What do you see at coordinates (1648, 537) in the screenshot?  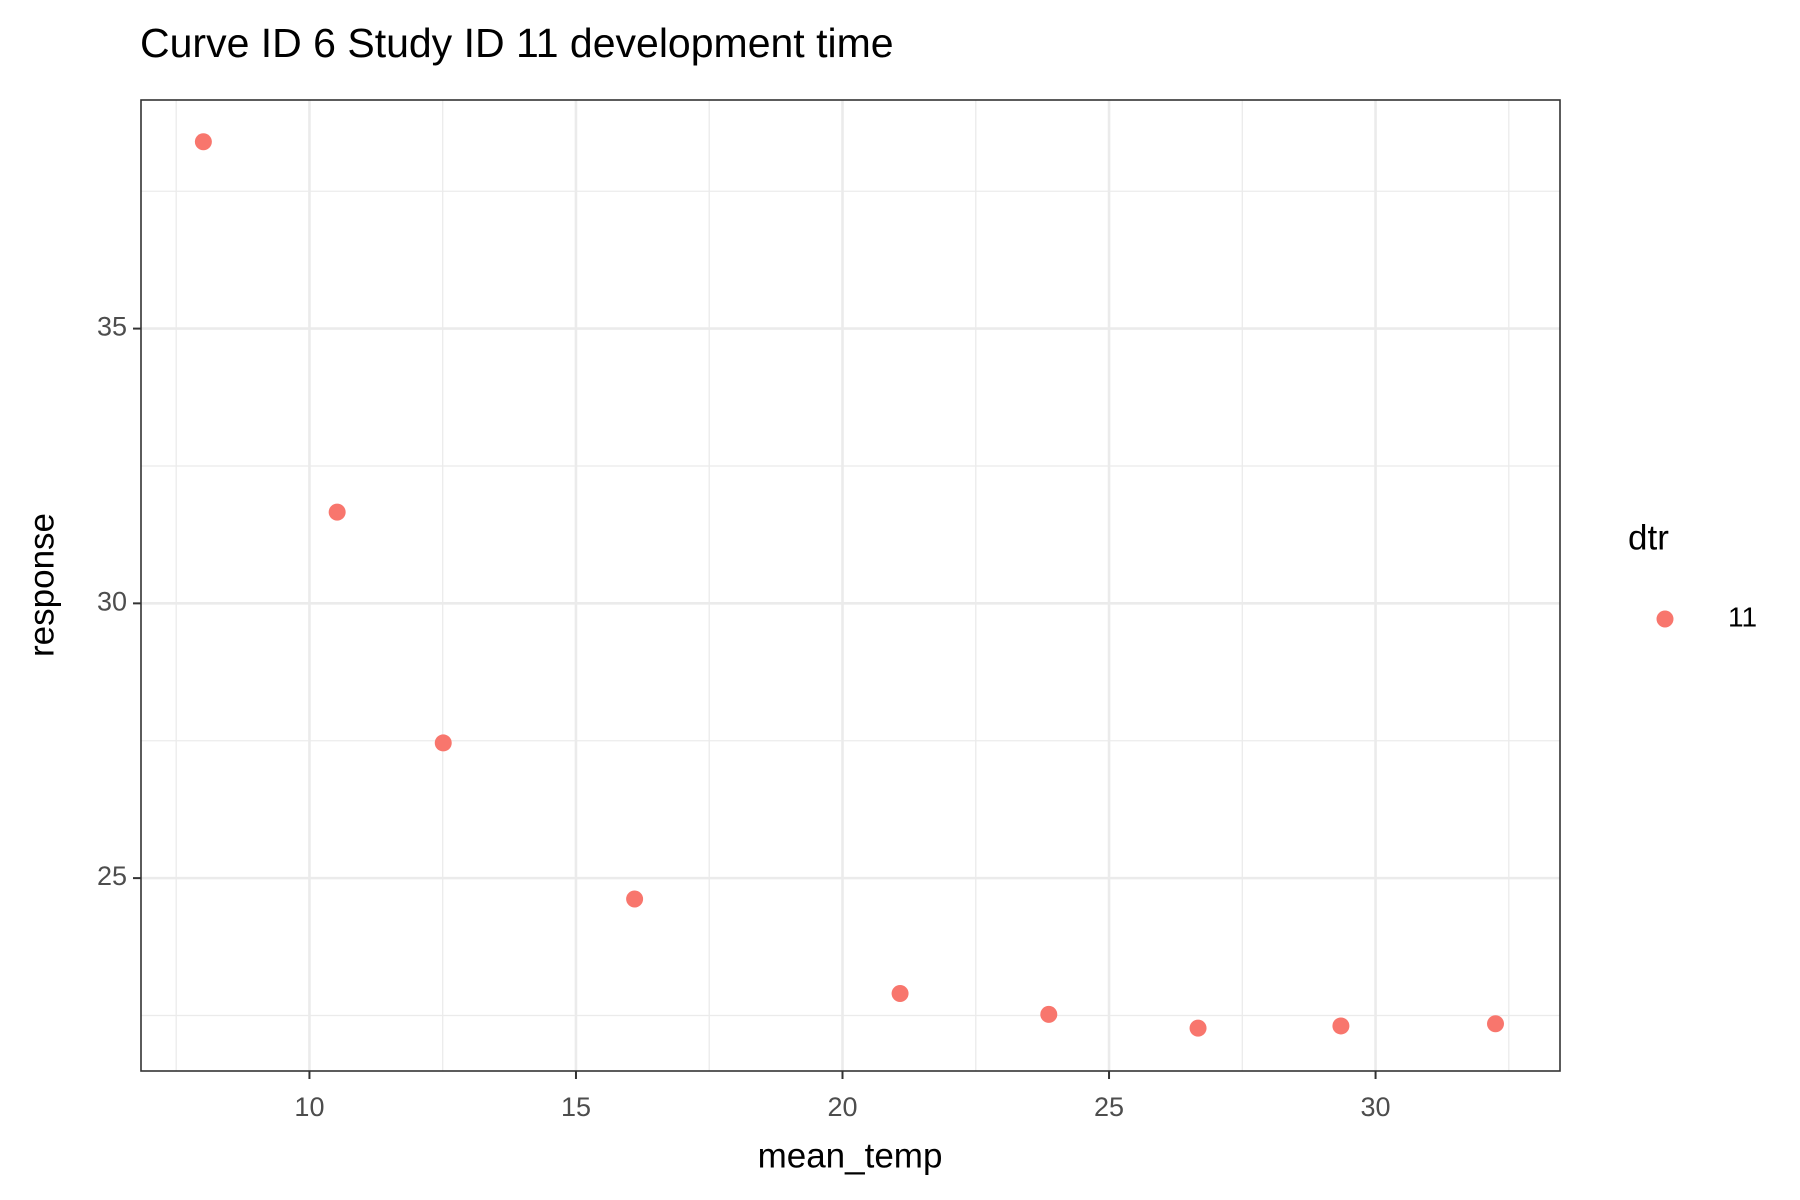 I see `legend-title: dtr` at bounding box center [1648, 537].